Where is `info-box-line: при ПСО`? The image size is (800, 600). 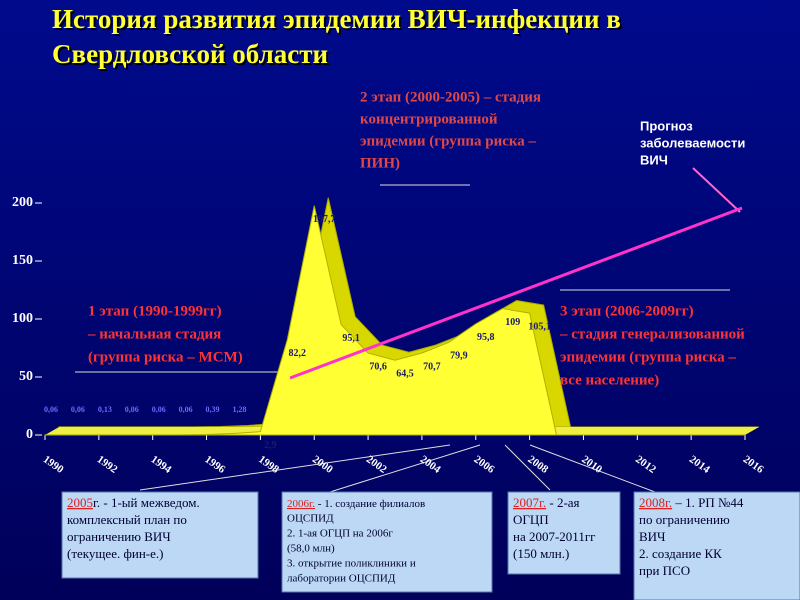
info-box-line: при ПСО is located at coordinates (664, 570).